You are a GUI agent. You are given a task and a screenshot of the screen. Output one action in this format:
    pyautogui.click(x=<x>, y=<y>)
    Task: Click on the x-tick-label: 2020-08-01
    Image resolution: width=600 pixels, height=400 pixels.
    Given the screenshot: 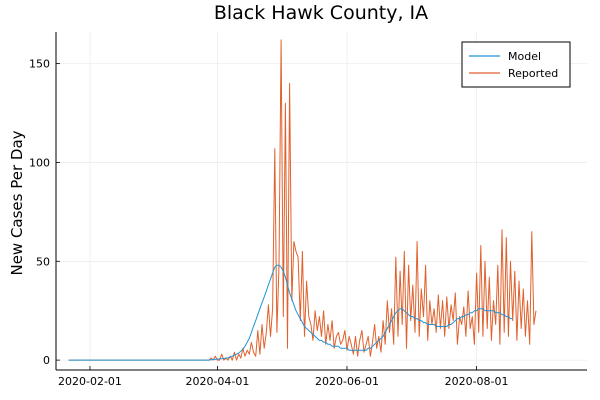 What is the action you would take?
    pyautogui.click(x=477, y=381)
    